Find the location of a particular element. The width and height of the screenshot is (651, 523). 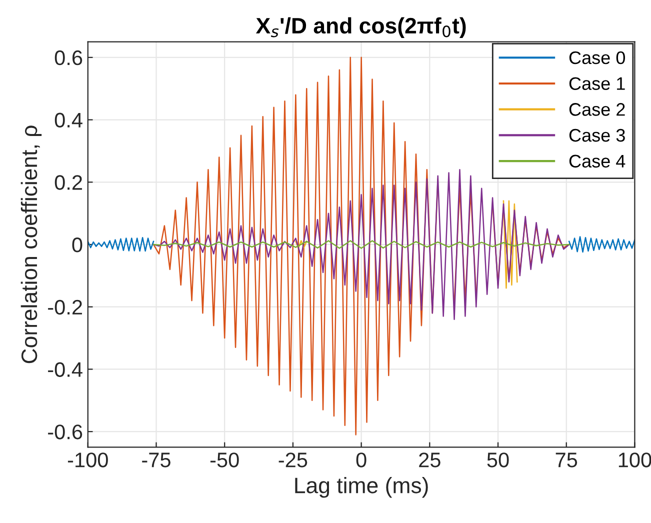

x-tick-label: -75 is located at coordinates (156, 460).